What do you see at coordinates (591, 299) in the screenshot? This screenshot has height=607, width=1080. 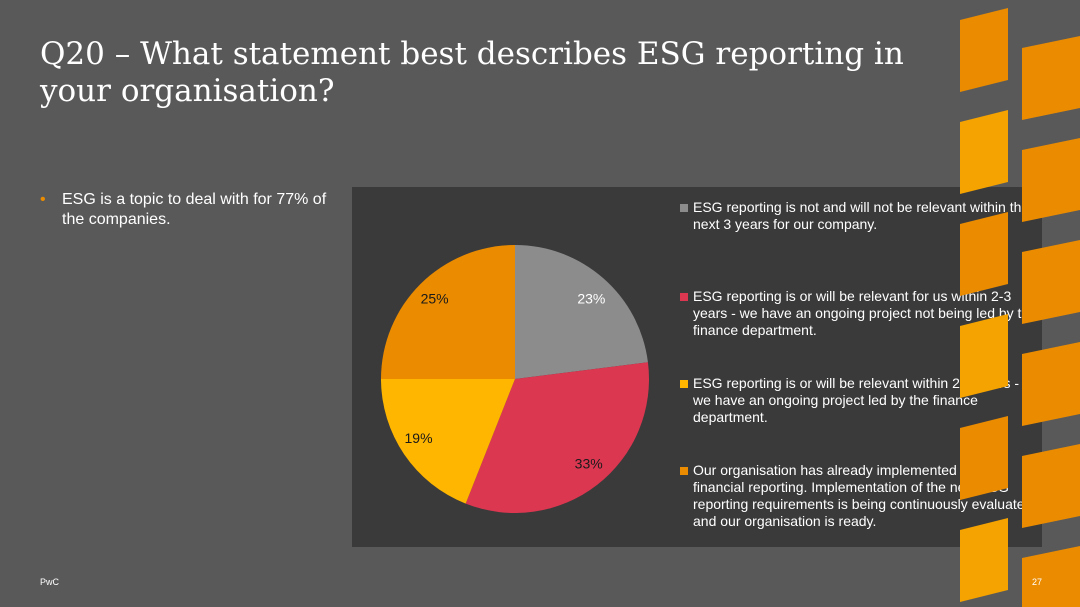 I see `pie-data-label: 23%` at bounding box center [591, 299].